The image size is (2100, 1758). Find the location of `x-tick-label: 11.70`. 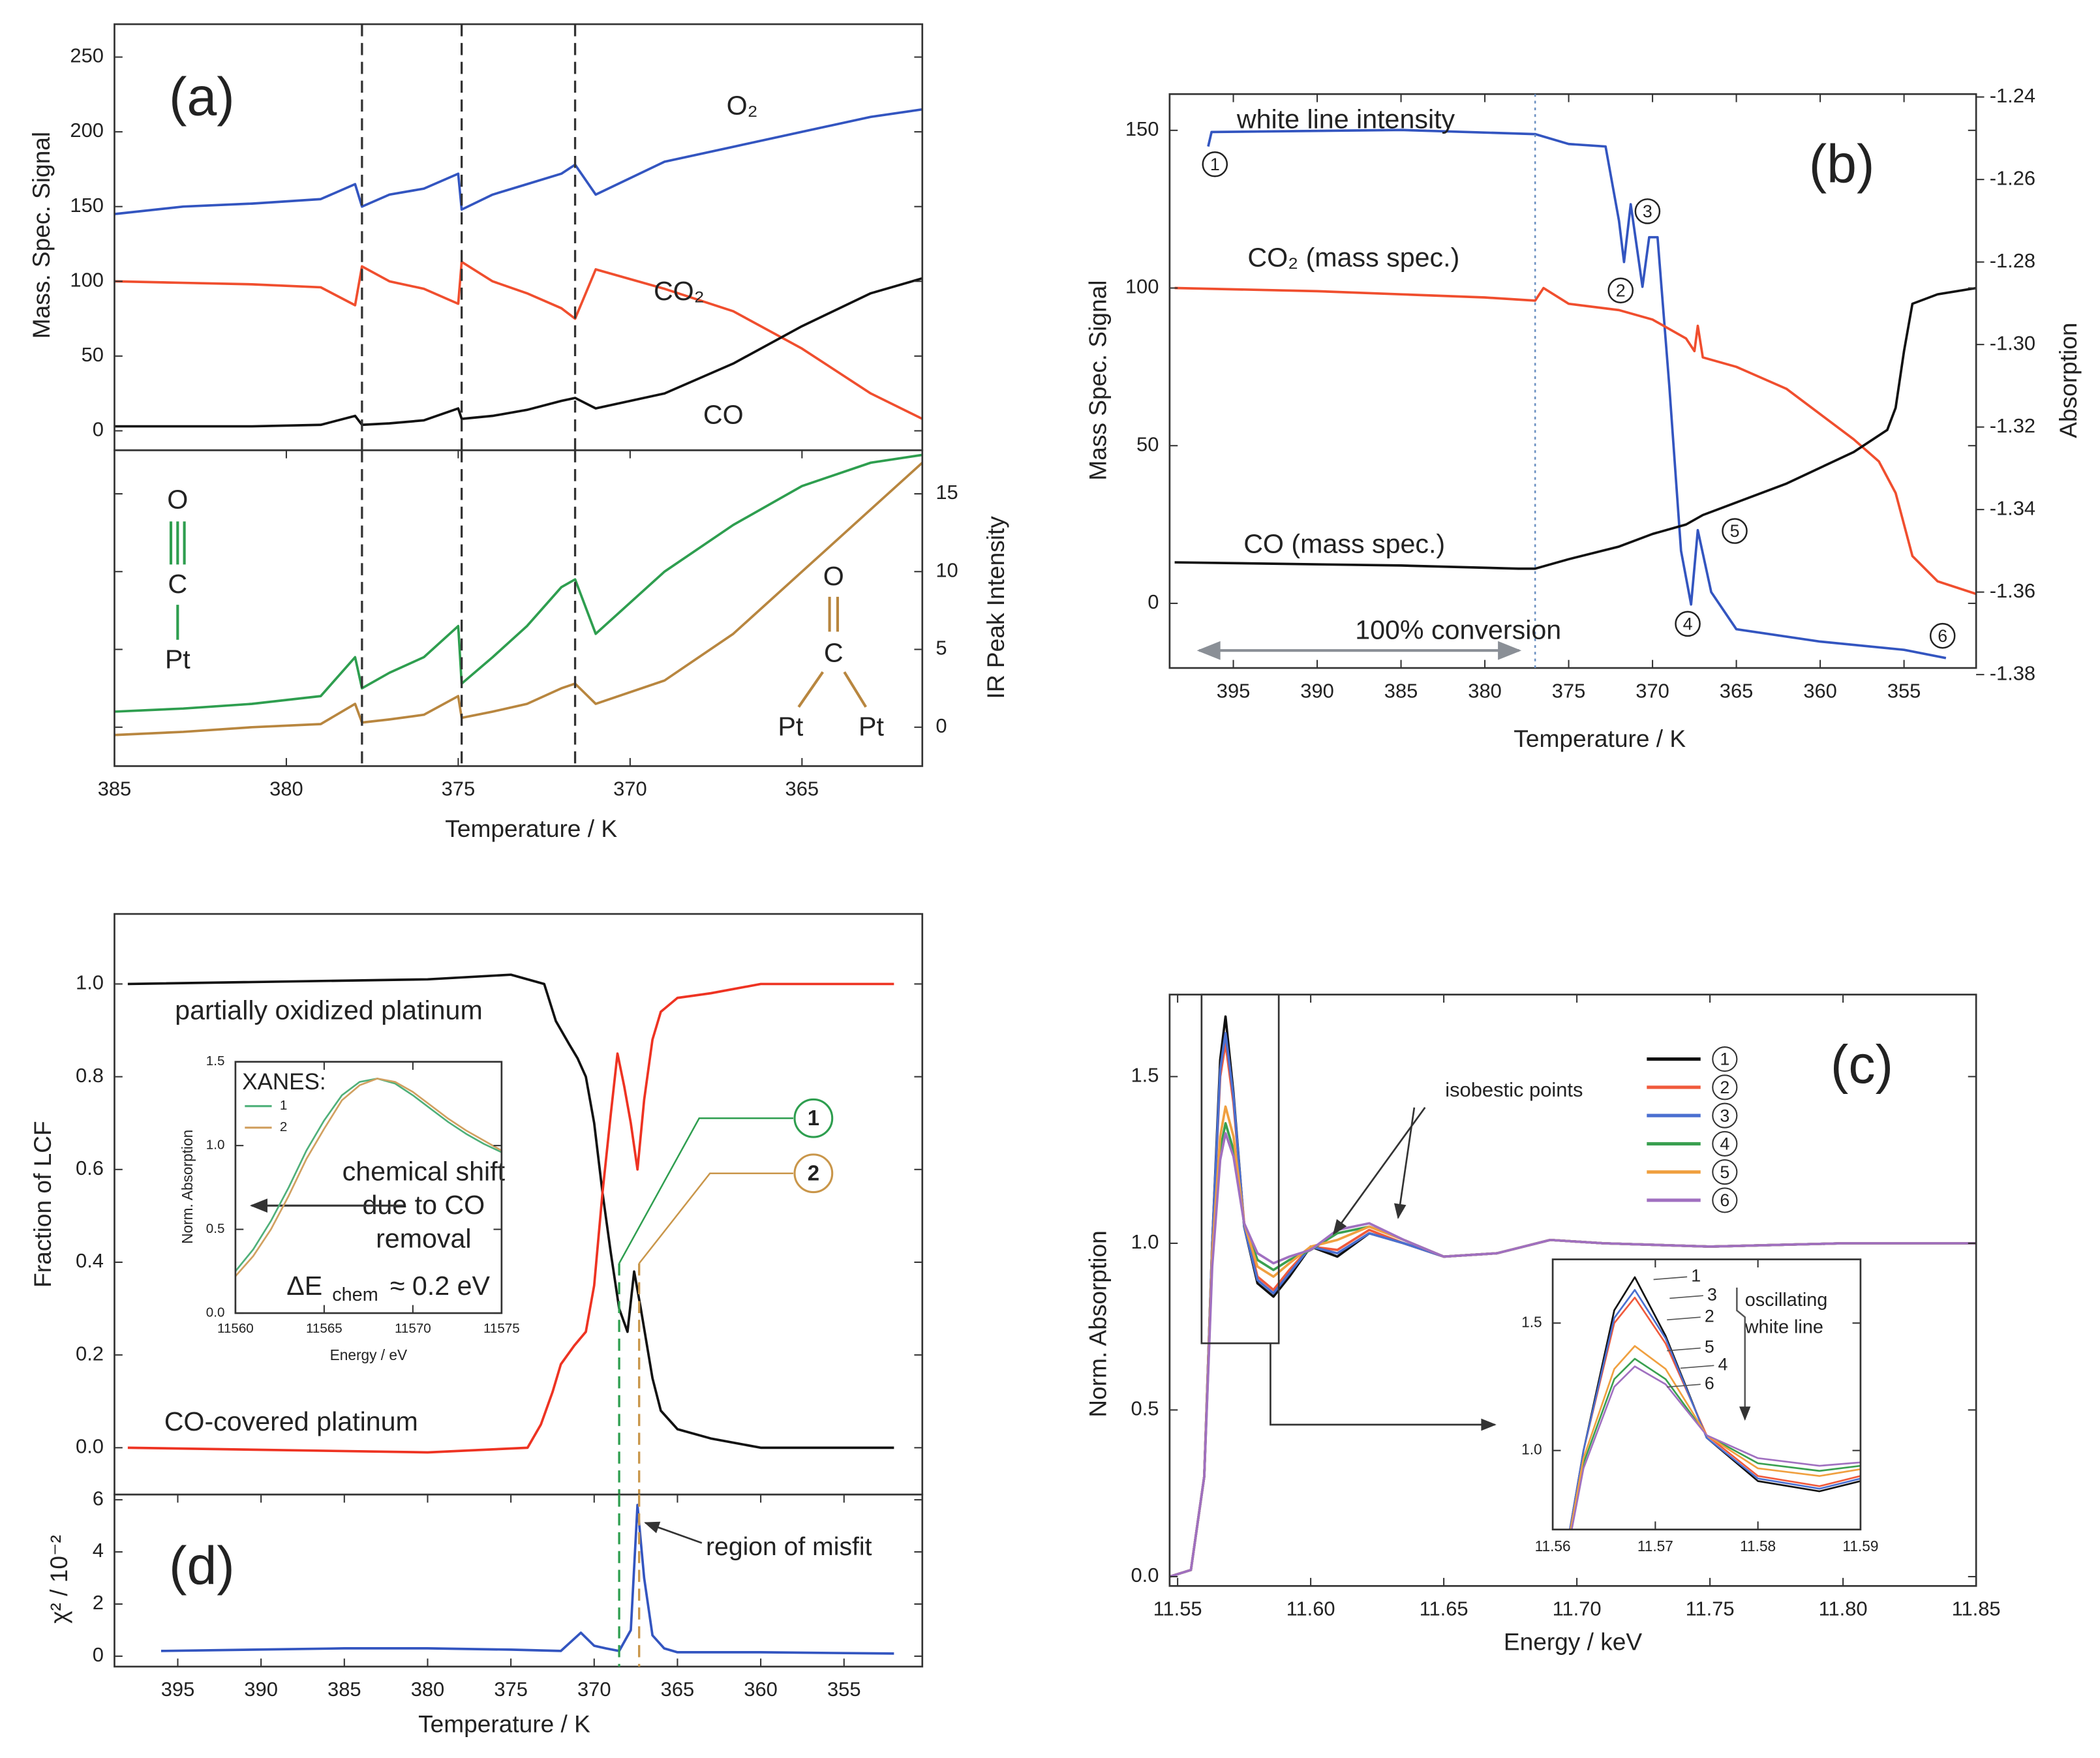

x-tick-label: 11.70 is located at coordinates (1577, 1609).